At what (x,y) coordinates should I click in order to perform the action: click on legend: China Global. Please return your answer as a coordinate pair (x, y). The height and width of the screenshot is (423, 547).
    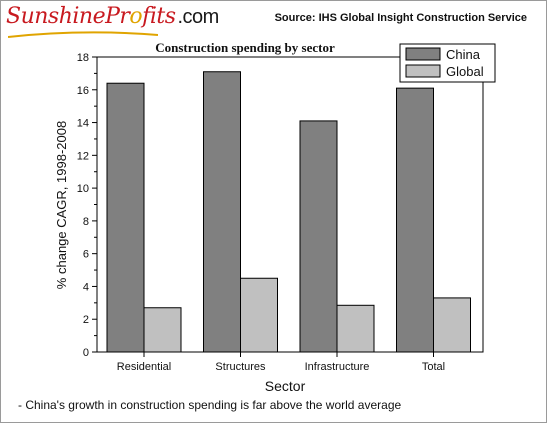
    Looking at the image, I should click on (447, 63).